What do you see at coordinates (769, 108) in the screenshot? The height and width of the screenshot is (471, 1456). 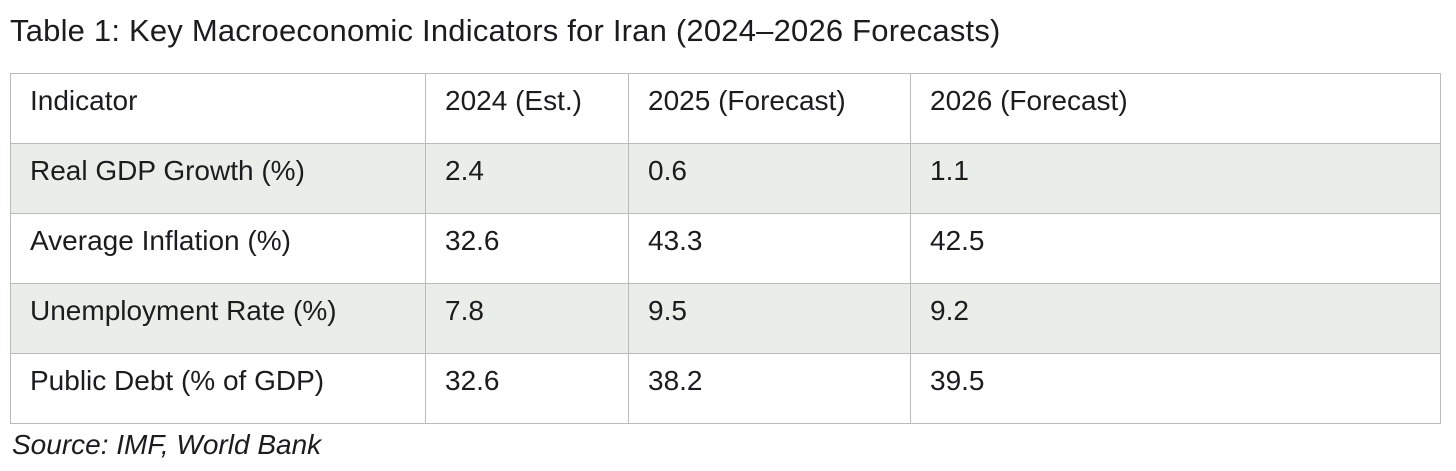 I see `column-header-2025: 2025 (Forecast)` at bounding box center [769, 108].